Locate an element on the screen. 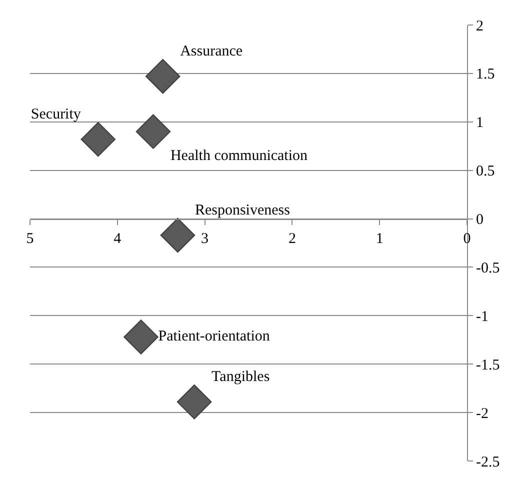  series-label: Tangibles is located at coordinates (241, 376).